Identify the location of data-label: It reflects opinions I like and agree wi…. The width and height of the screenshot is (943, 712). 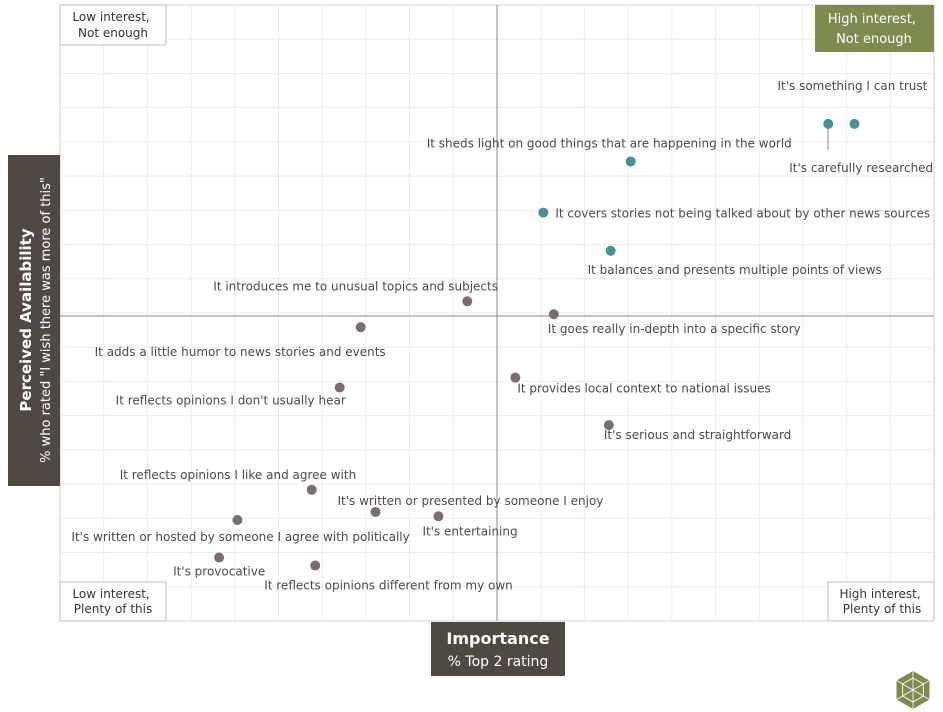
(238, 475).